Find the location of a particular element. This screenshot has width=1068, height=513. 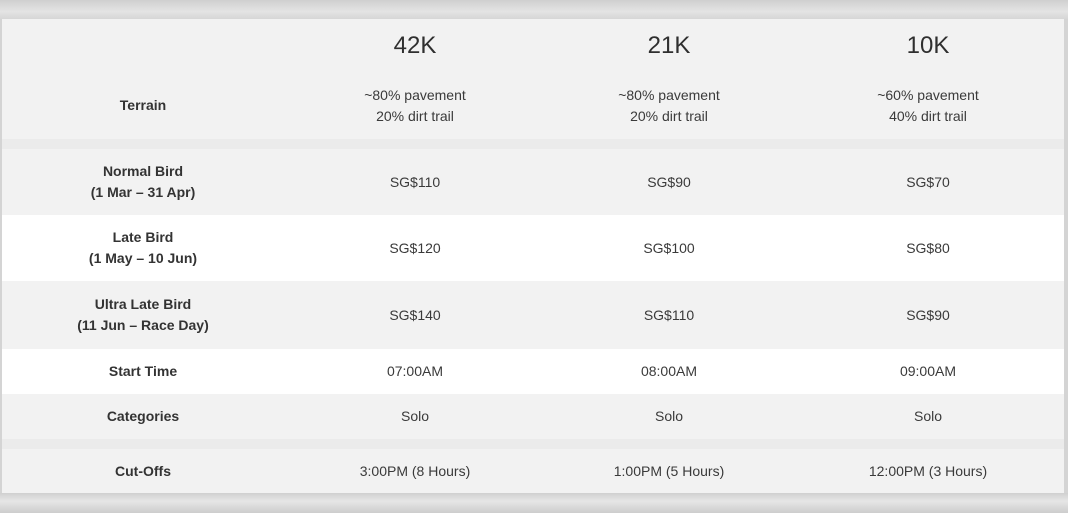

label-line: Categories is located at coordinates (143, 416).